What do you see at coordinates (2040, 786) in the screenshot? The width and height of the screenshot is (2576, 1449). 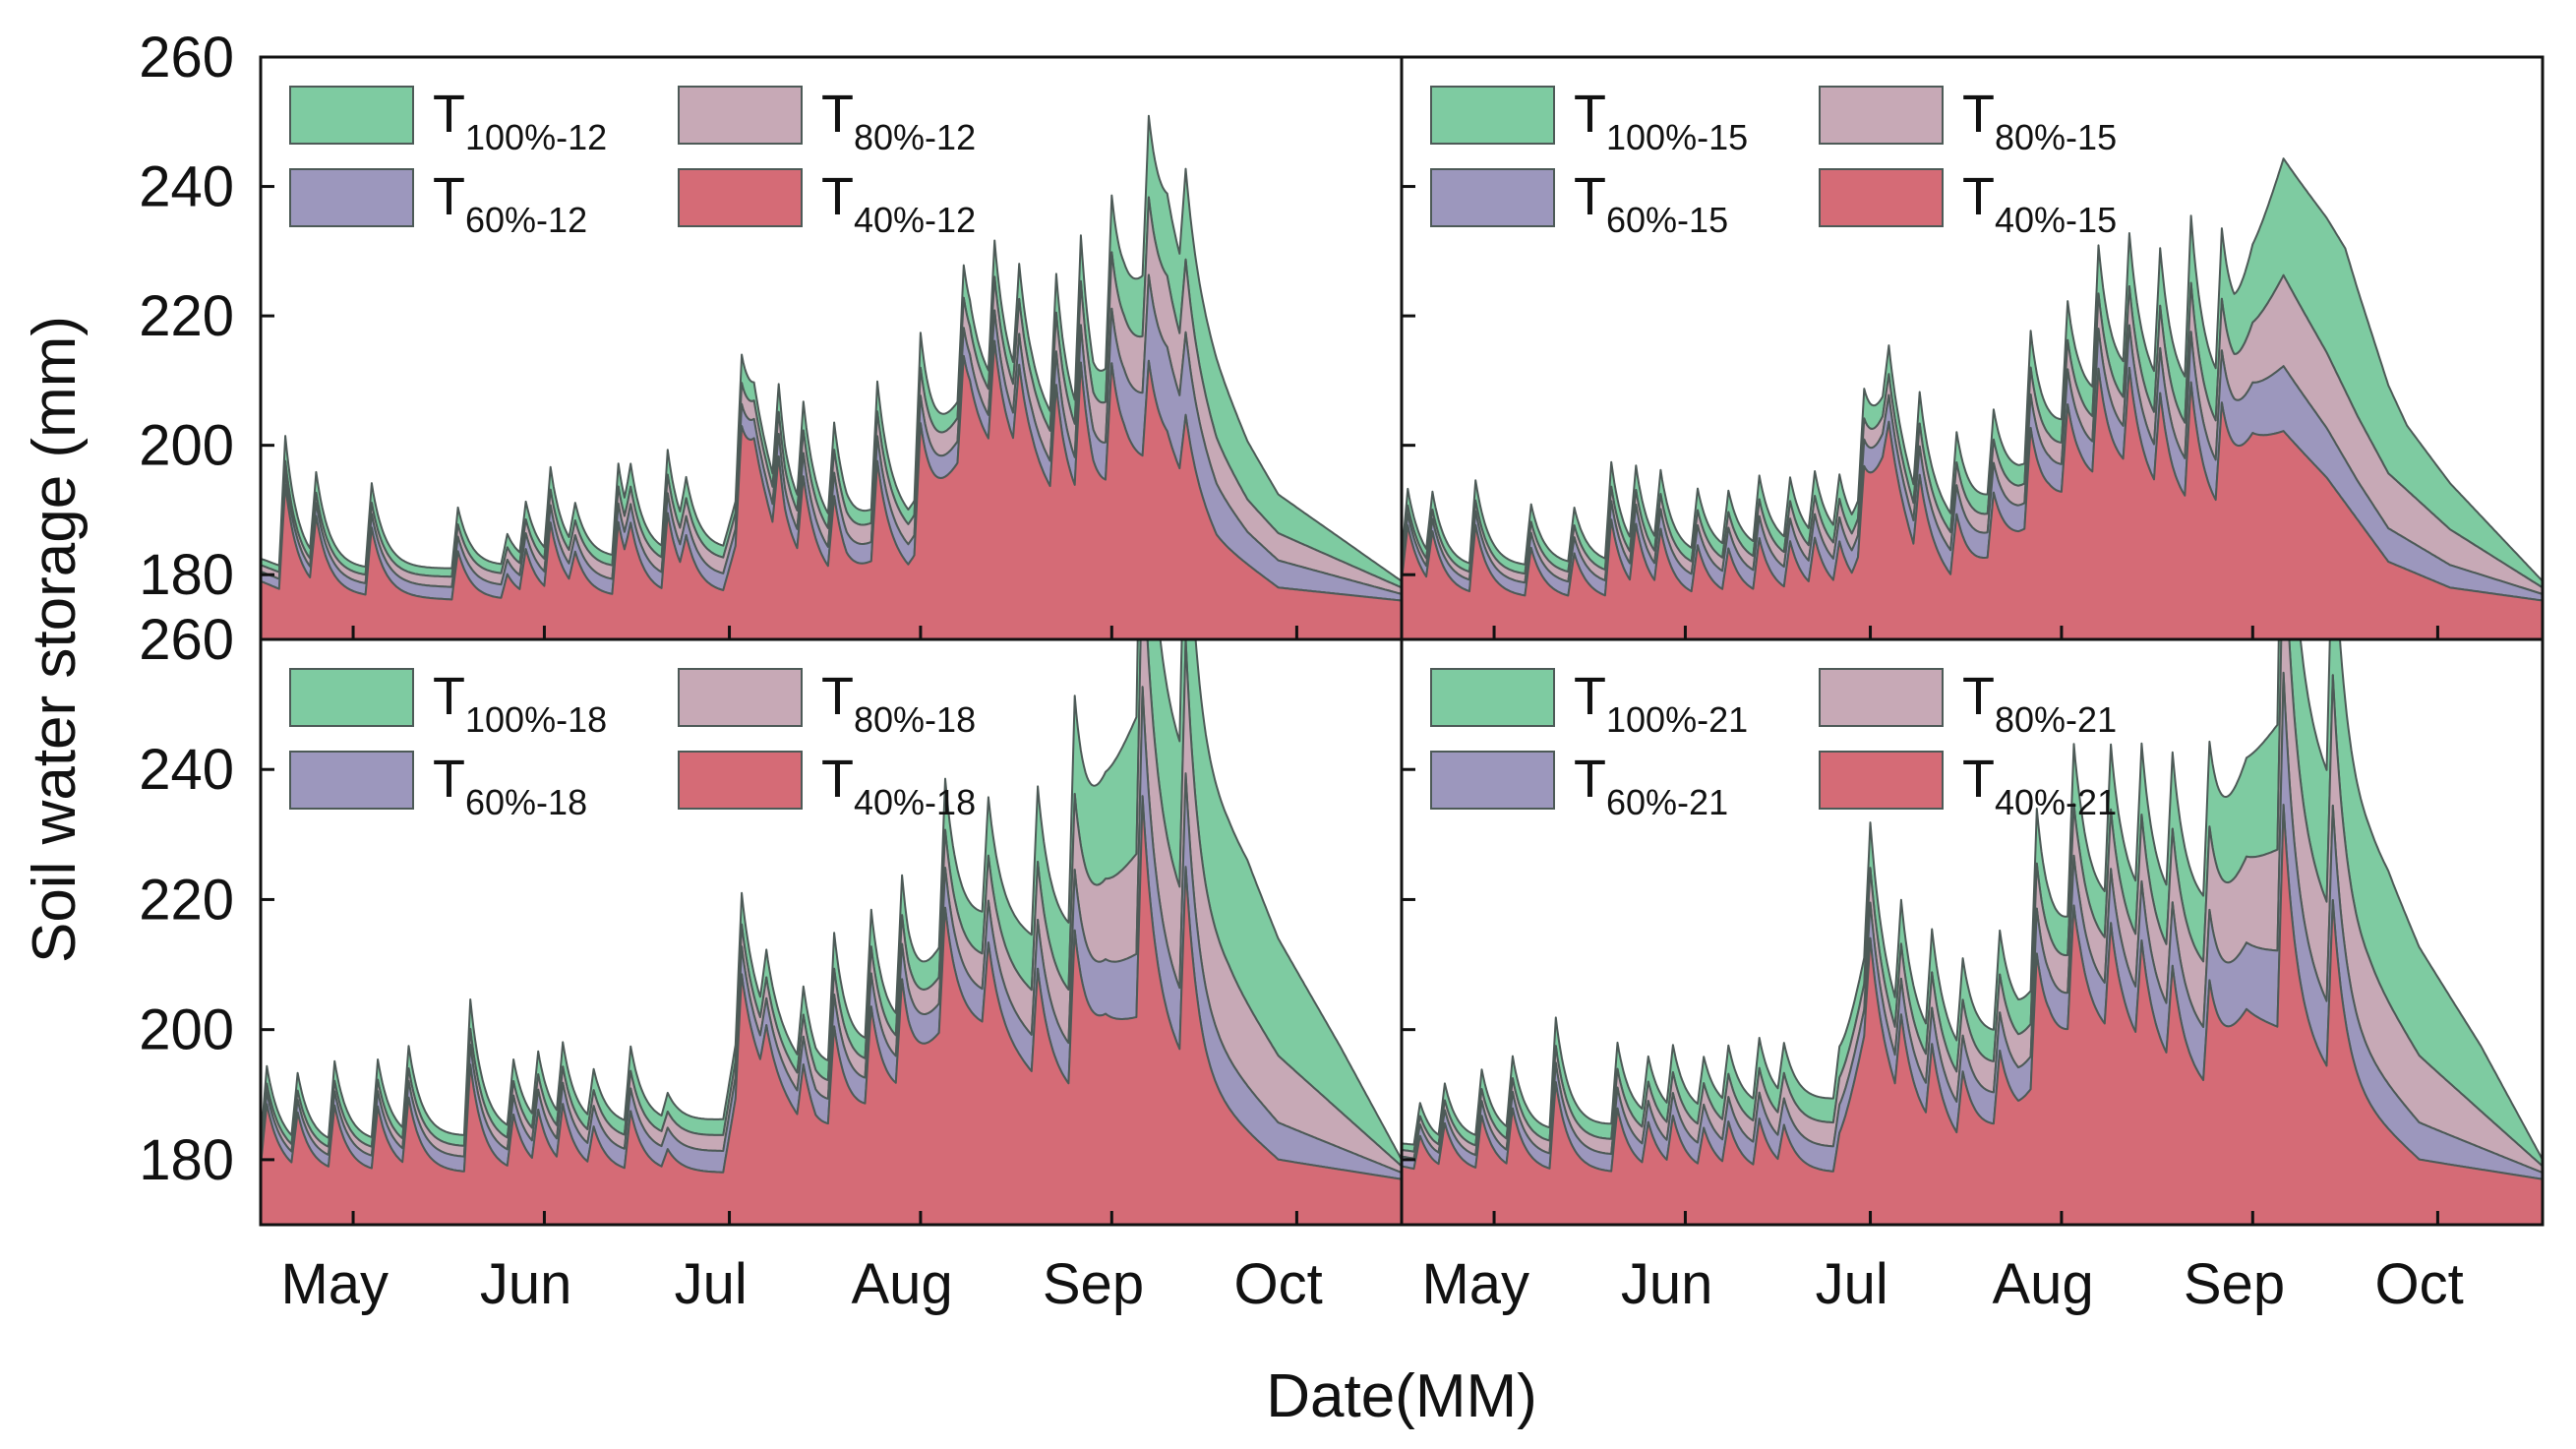 I see `legend-label-t40: T40%-21` at bounding box center [2040, 786].